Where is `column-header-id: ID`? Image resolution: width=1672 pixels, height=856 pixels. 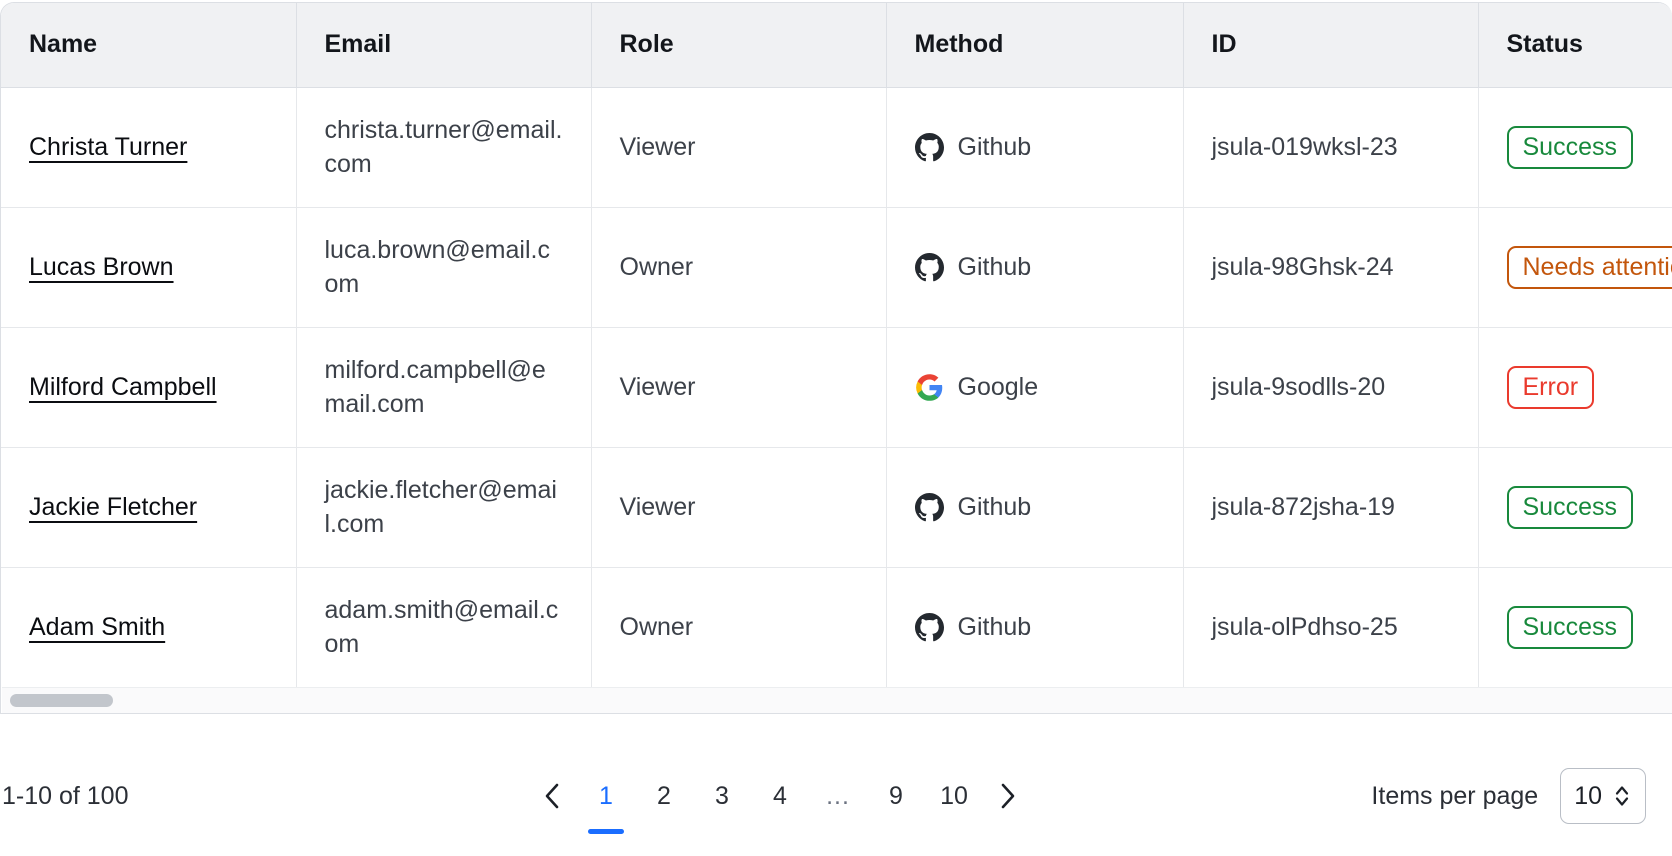
column-header-id: ID is located at coordinates (1331, 45).